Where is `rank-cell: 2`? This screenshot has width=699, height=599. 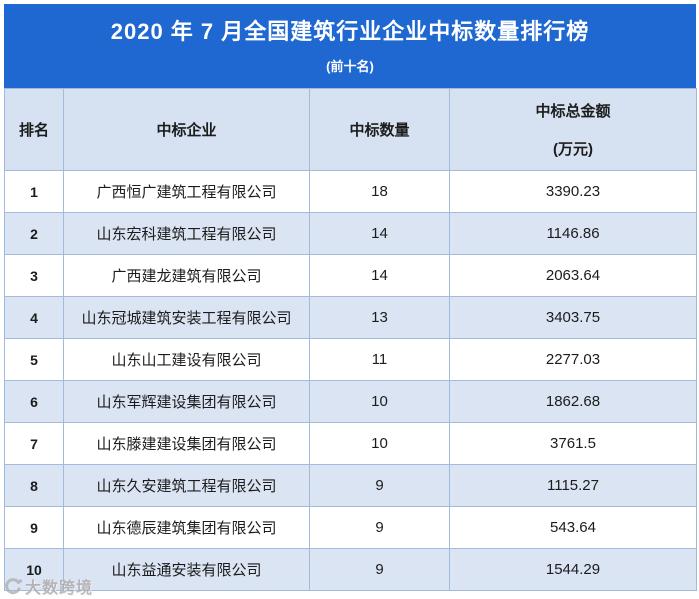
rank-cell: 2 is located at coordinates (34, 233).